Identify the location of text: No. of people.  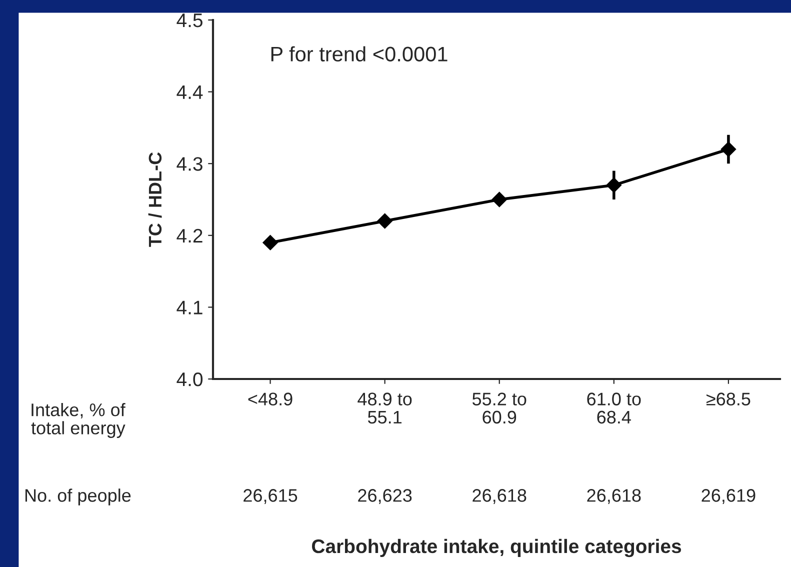
(78, 497).